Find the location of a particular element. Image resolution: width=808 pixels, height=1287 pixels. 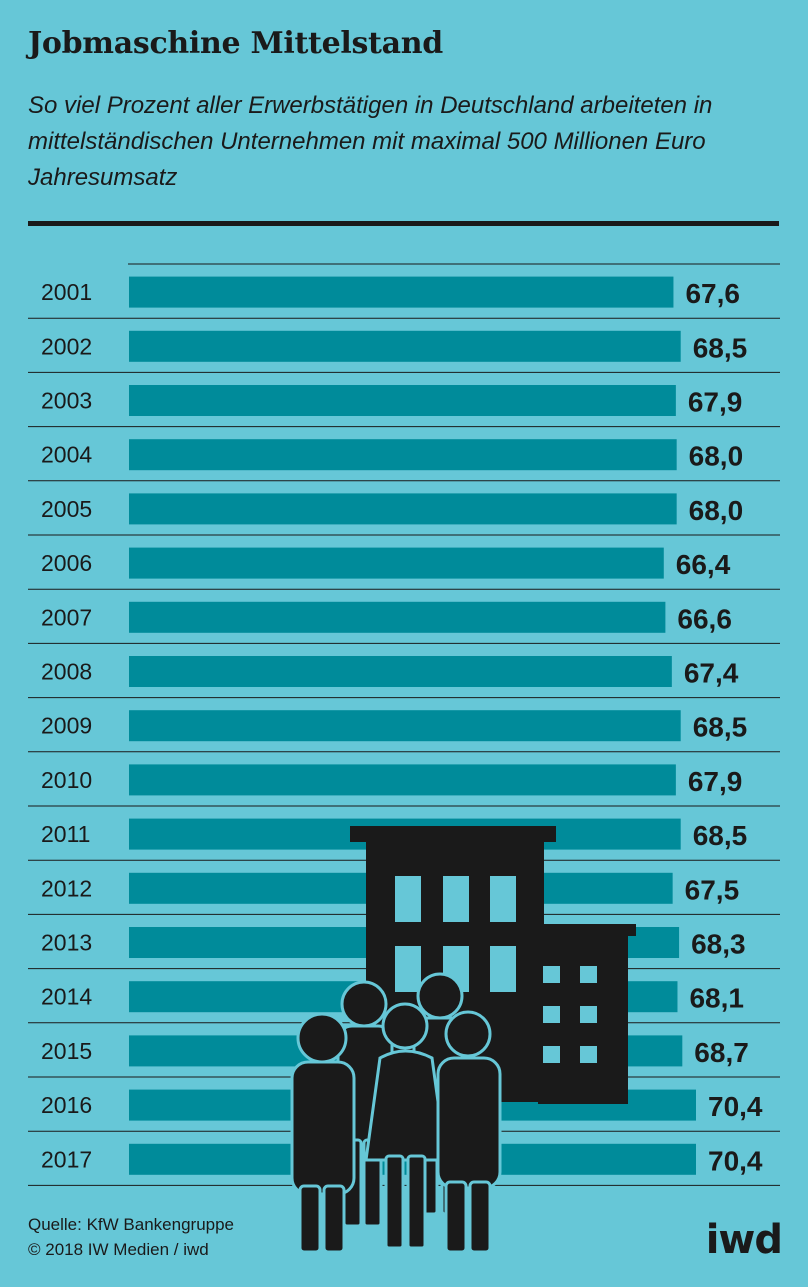

copyright-text: © 2018 IW Medien / iwd is located at coordinates (118, 1249).